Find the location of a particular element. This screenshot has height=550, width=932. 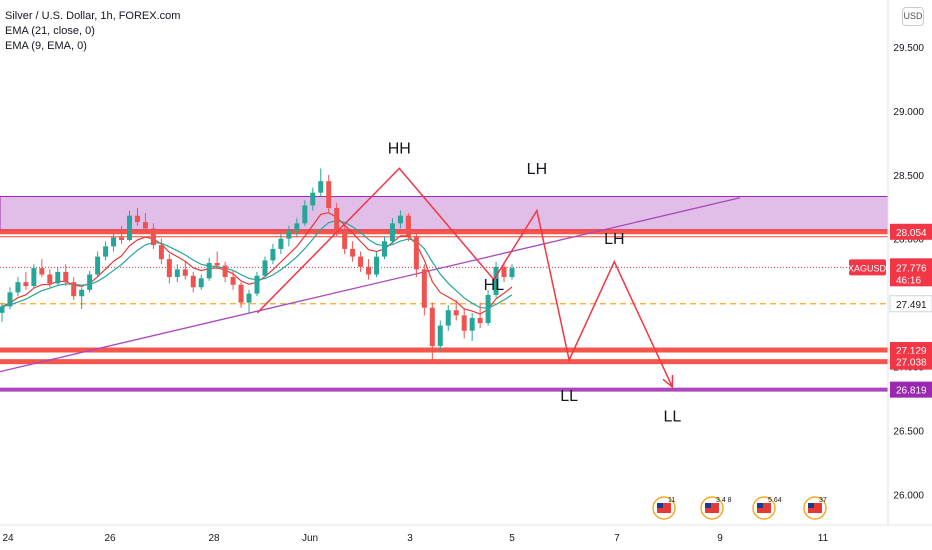

current-symbol-tag: XAGUSD is located at coordinates (867, 267).